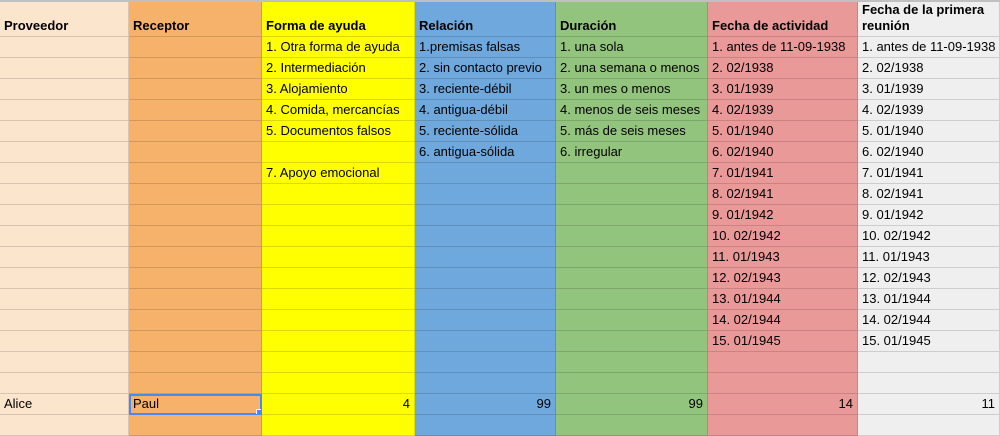 This screenshot has width=1000, height=436. What do you see at coordinates (338, 173) in the screenshot?
I see `cell: 7. Apoyo emocional` at bounding box center [338, 173].